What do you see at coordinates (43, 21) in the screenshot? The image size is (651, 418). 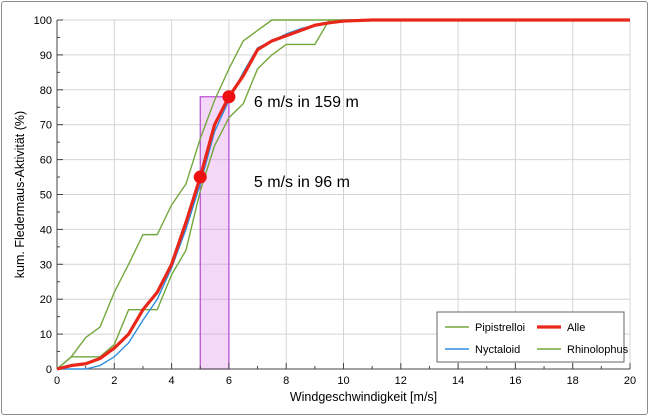 I see `y-tick-label: 100` at bounding box center [43, 21].